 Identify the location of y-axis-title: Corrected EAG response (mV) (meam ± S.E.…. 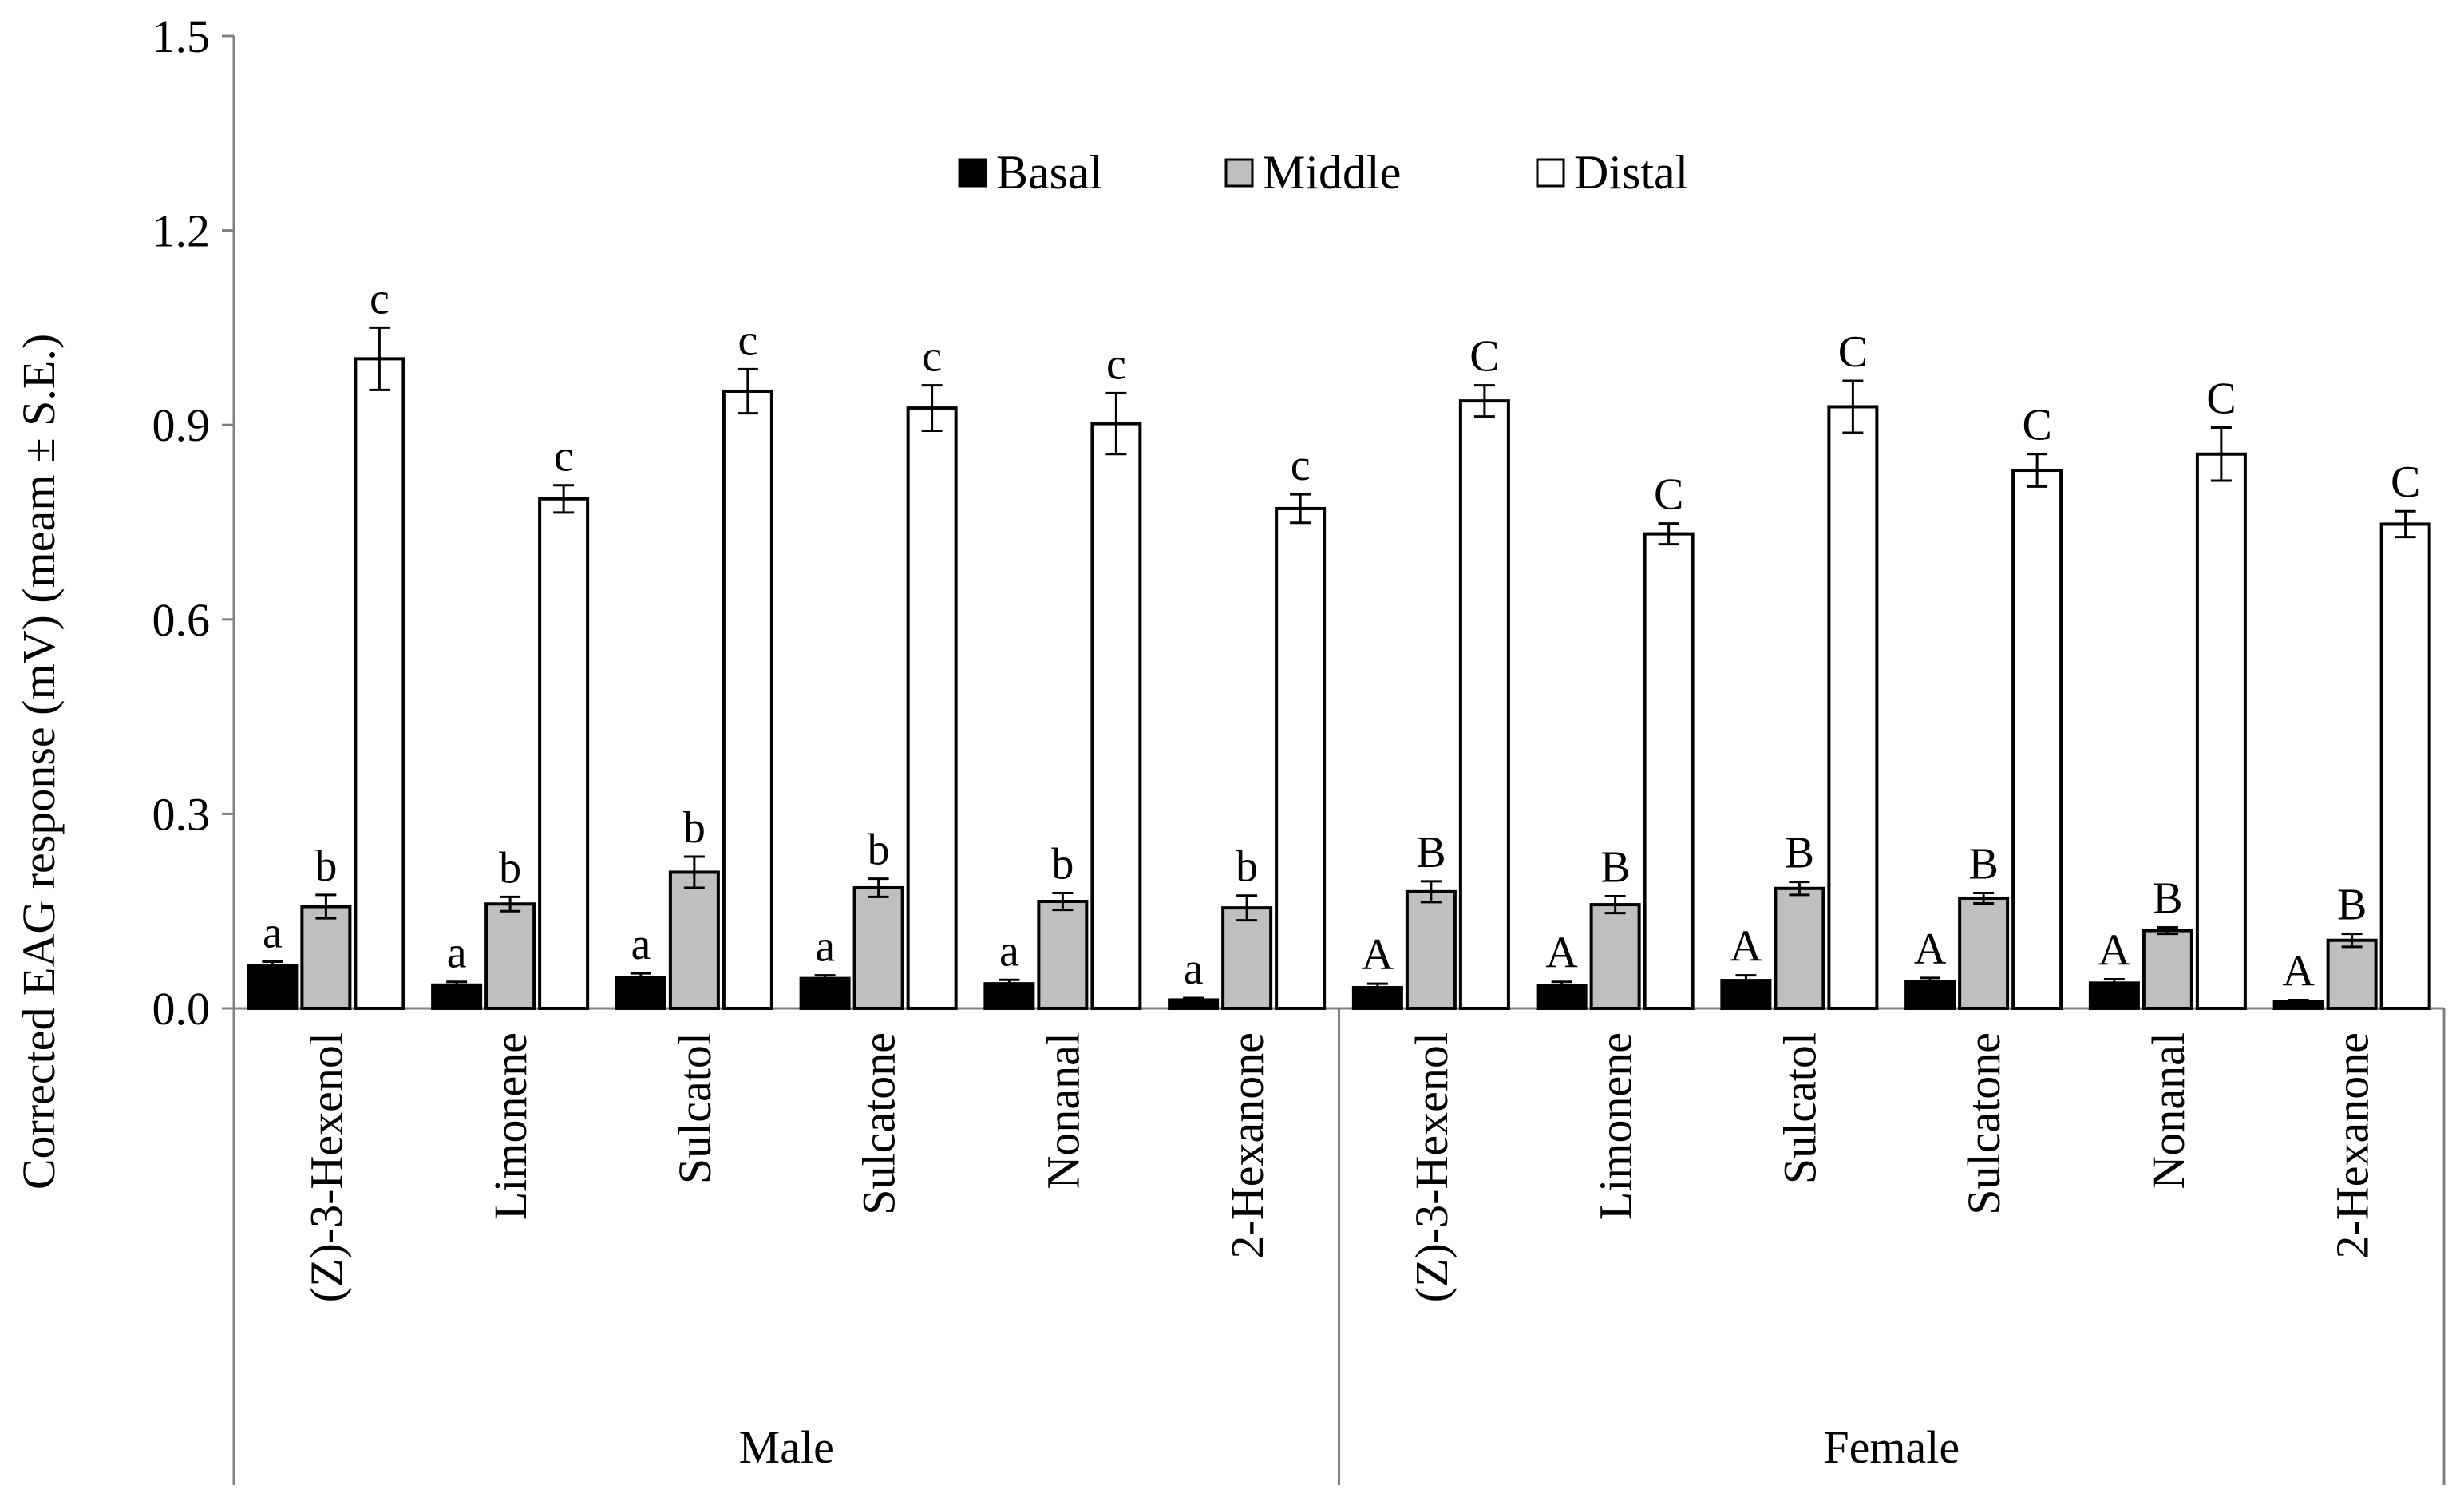
(39, 762).